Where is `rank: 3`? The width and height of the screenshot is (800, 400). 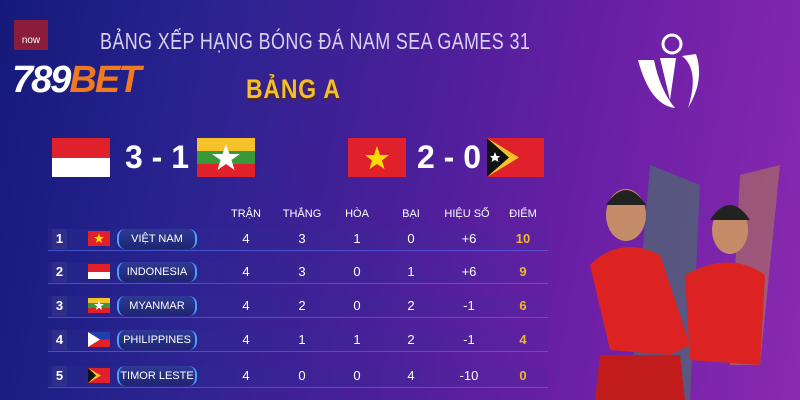
rank: 3 is located at coordinates (59, 306).